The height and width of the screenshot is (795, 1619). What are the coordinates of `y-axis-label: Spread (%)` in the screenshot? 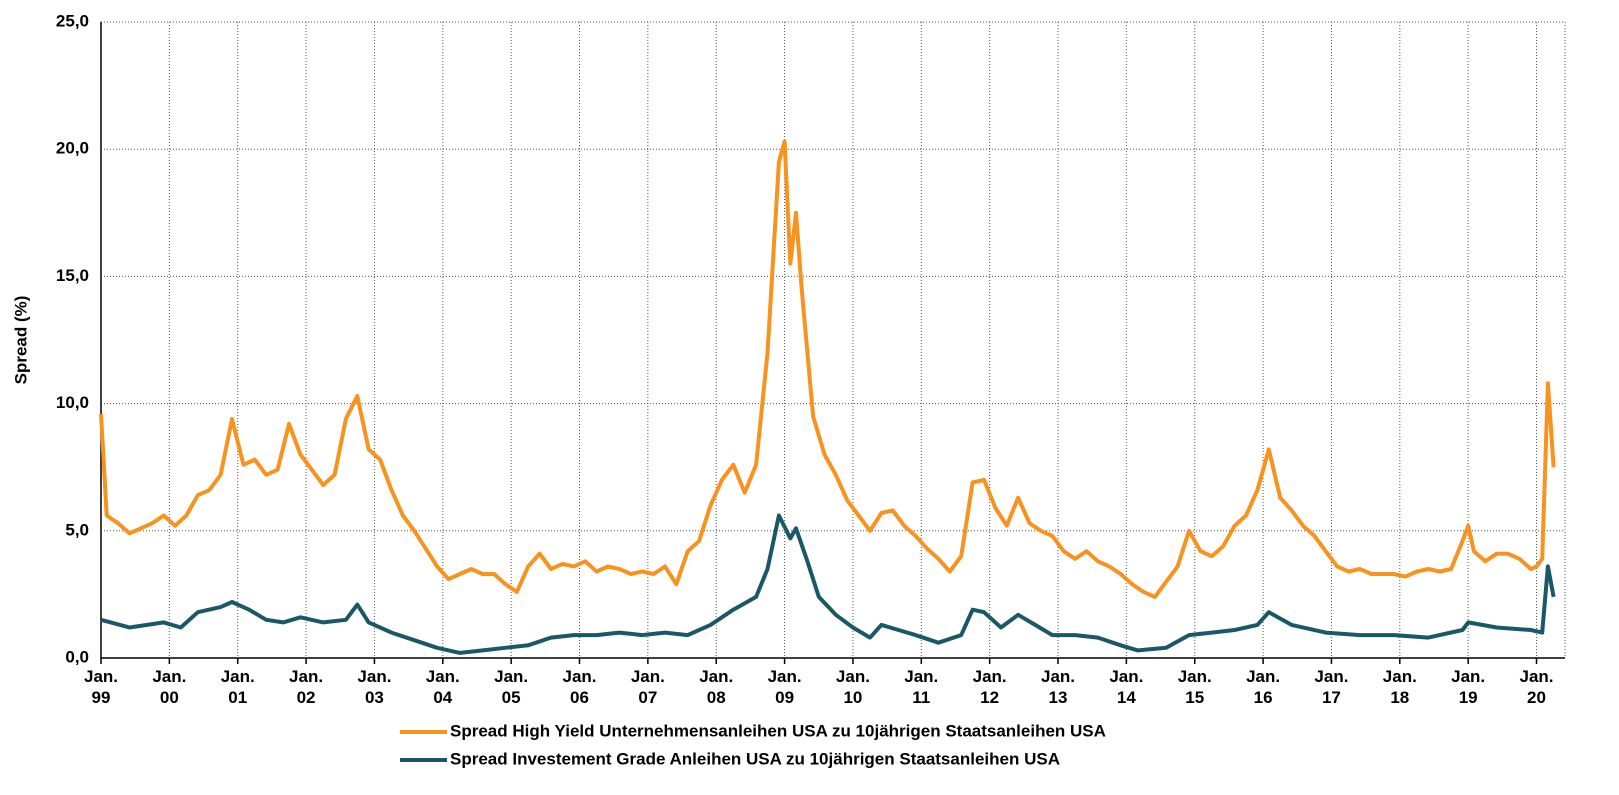 It's located at (20, 340).